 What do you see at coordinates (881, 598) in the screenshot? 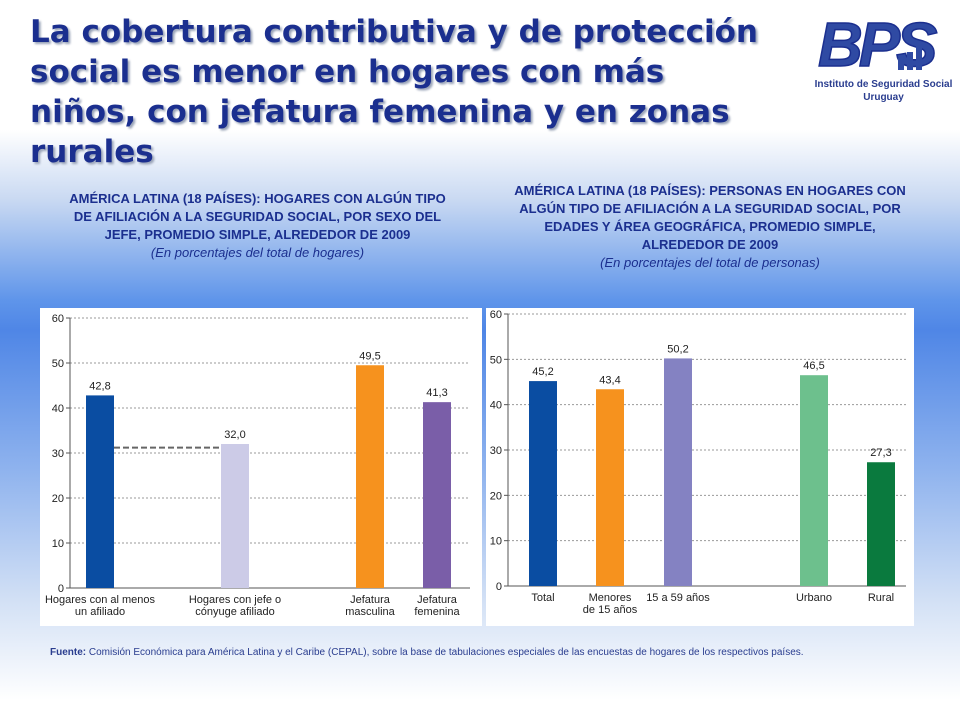
I see `x-tick-label: Rural` at bounding box center [881, 598].